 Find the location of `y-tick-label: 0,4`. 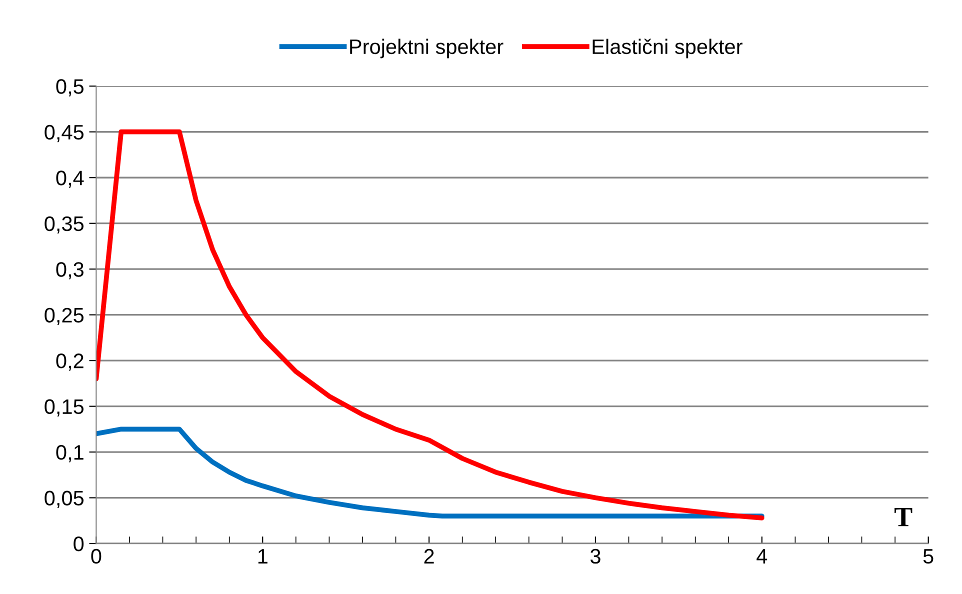

y-tick-label: 0,4 is located at coordinates (70, 179).